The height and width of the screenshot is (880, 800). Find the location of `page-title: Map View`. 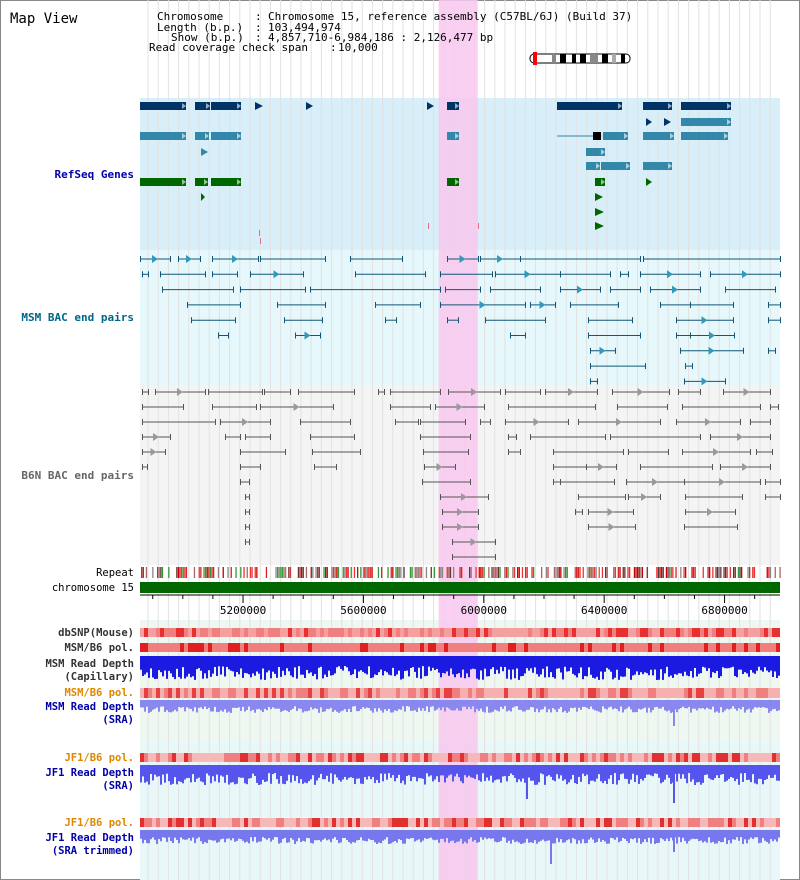

page-title: Map View is located at coordinates (44, 19).